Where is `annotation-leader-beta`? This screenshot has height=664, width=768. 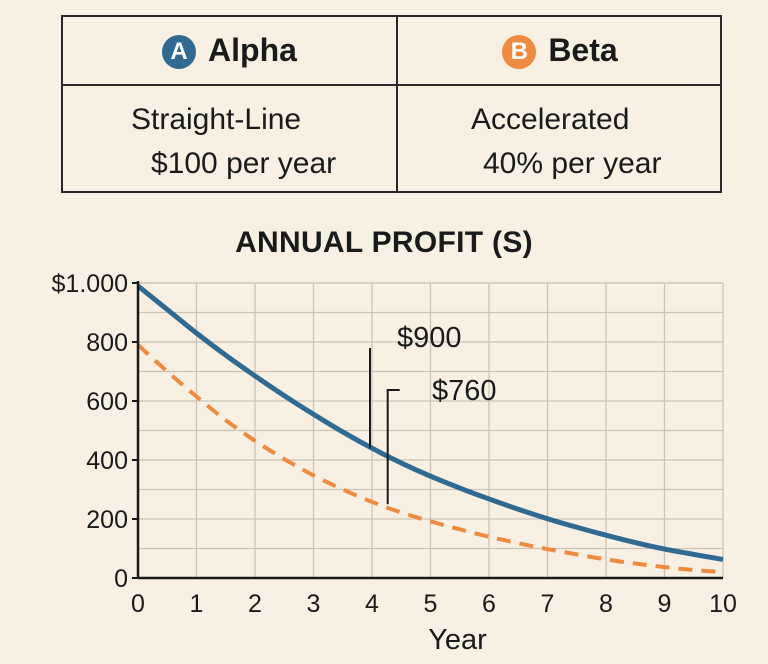 annotation-leader-beta is located at coordinates (393, 447).